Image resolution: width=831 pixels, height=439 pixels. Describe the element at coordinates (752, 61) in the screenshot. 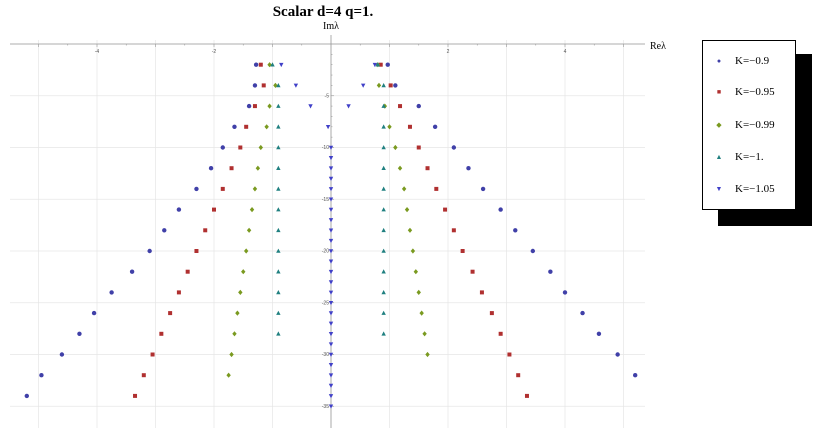

I see `legend-label: K=−0.9` at that location.